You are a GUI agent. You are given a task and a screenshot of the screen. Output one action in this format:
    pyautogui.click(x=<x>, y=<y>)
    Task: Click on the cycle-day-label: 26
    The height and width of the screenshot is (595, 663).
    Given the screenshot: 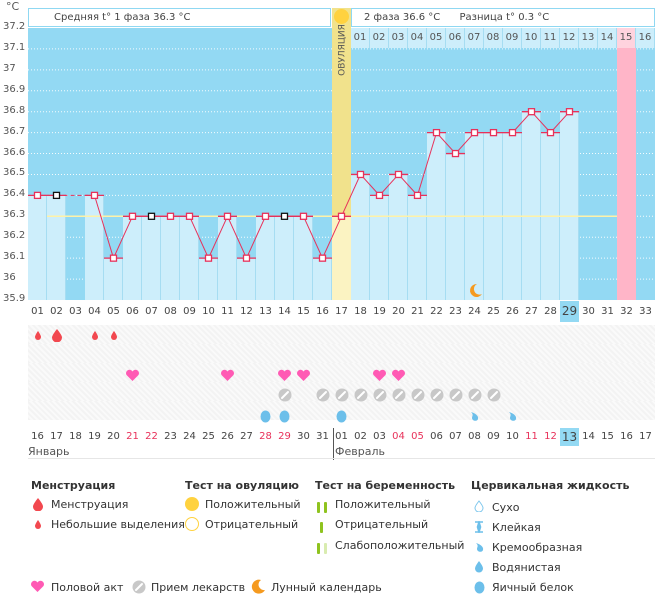 What is the action you would take?
    pyautogui.click(x=512, y=311)
    